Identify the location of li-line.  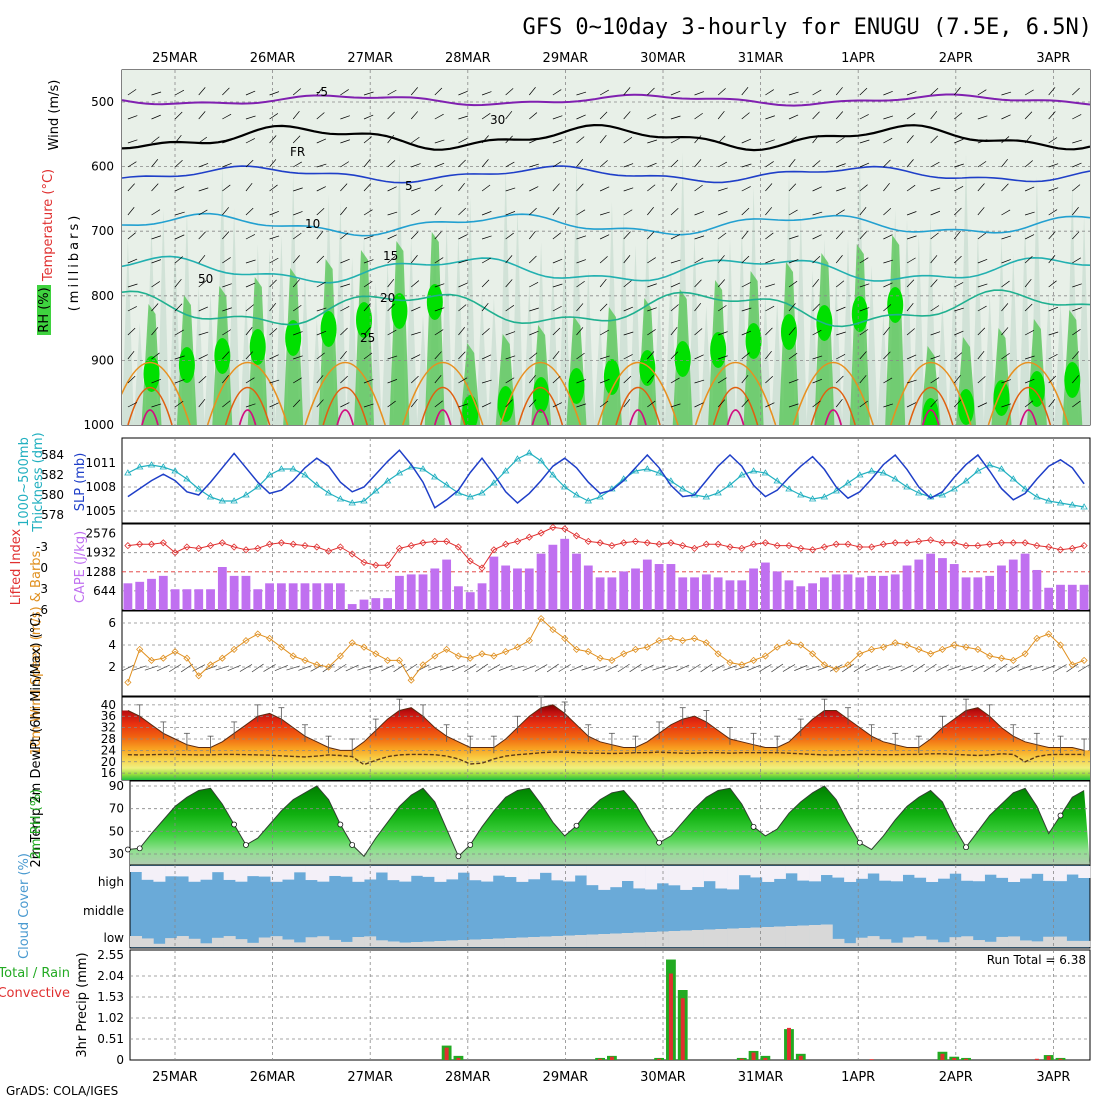
(606, 547).